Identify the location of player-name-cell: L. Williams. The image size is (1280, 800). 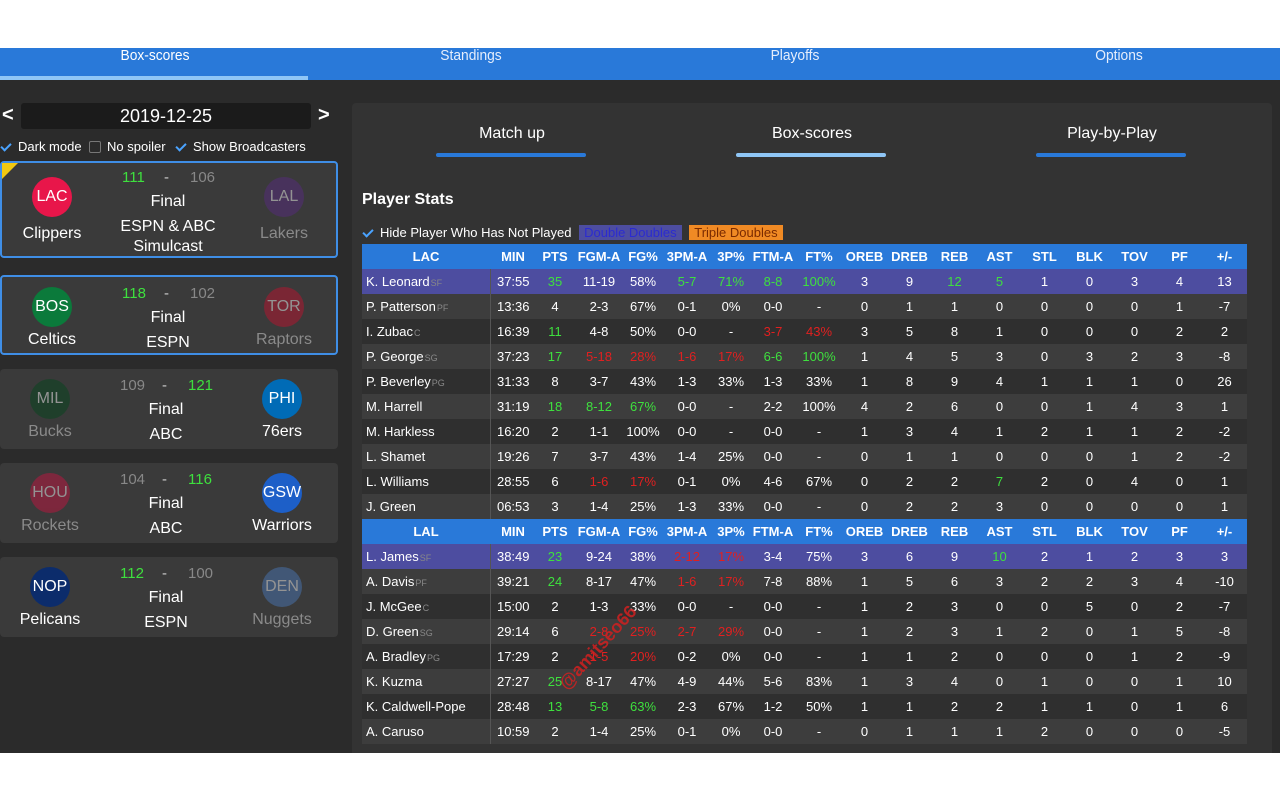
(426, 481).